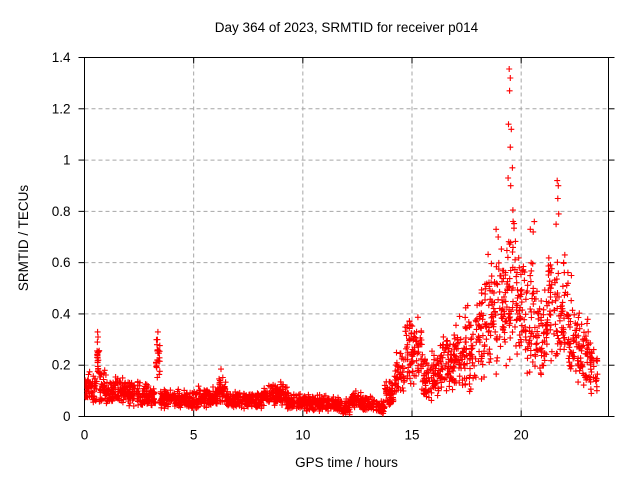 The height and width of the screenshot is (480, 640). What do you see at coordinates (346, 462) in the screenshot?
I see `x-axis-label: GPS time / hours` at bounding box center [346, 462].